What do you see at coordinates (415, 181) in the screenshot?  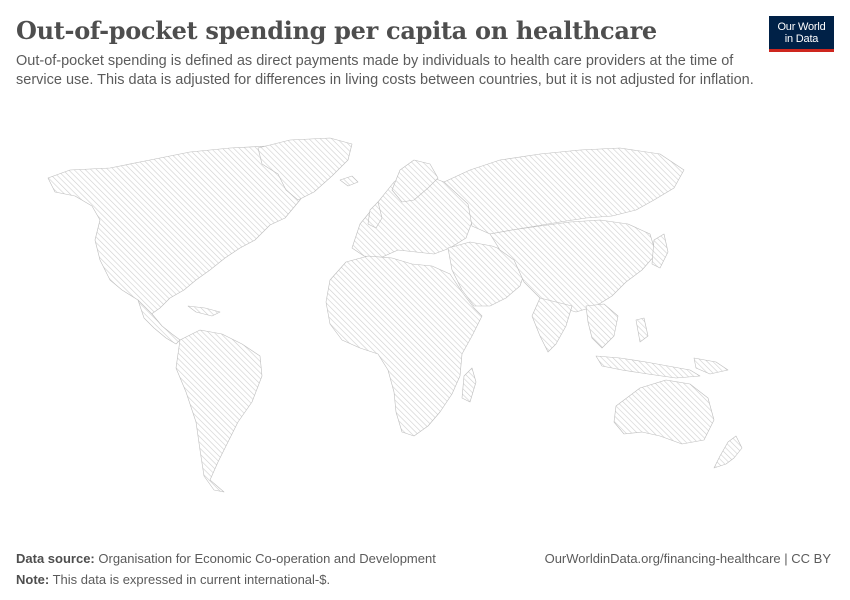 I see `region-scandinavia` at bounding box center [415, 181].